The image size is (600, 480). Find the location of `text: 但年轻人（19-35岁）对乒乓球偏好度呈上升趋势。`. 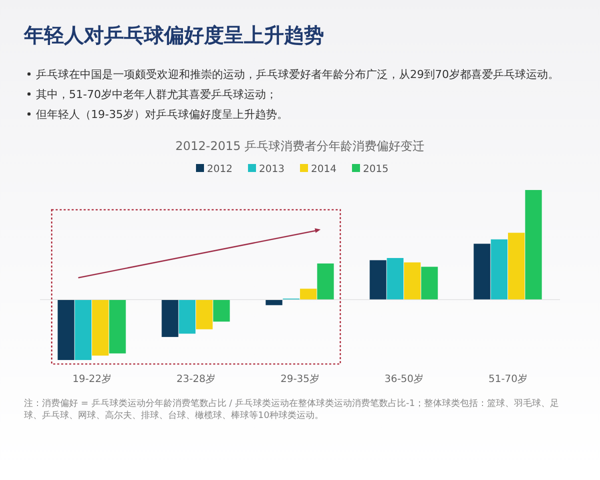

text: 但年轻人（19-35岁）对乒乓球偏好度呈上升趋势。 is located at coordinates (162, 114).